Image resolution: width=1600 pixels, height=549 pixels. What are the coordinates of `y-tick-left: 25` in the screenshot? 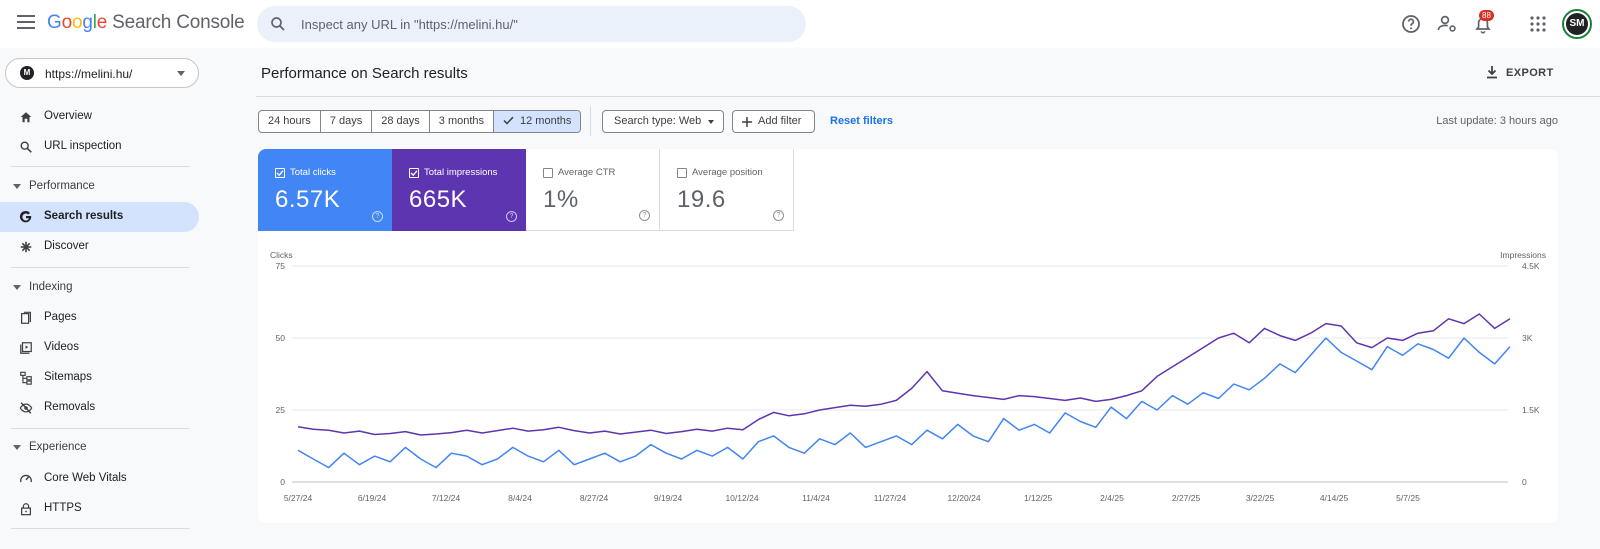 It's located at (281, 410).